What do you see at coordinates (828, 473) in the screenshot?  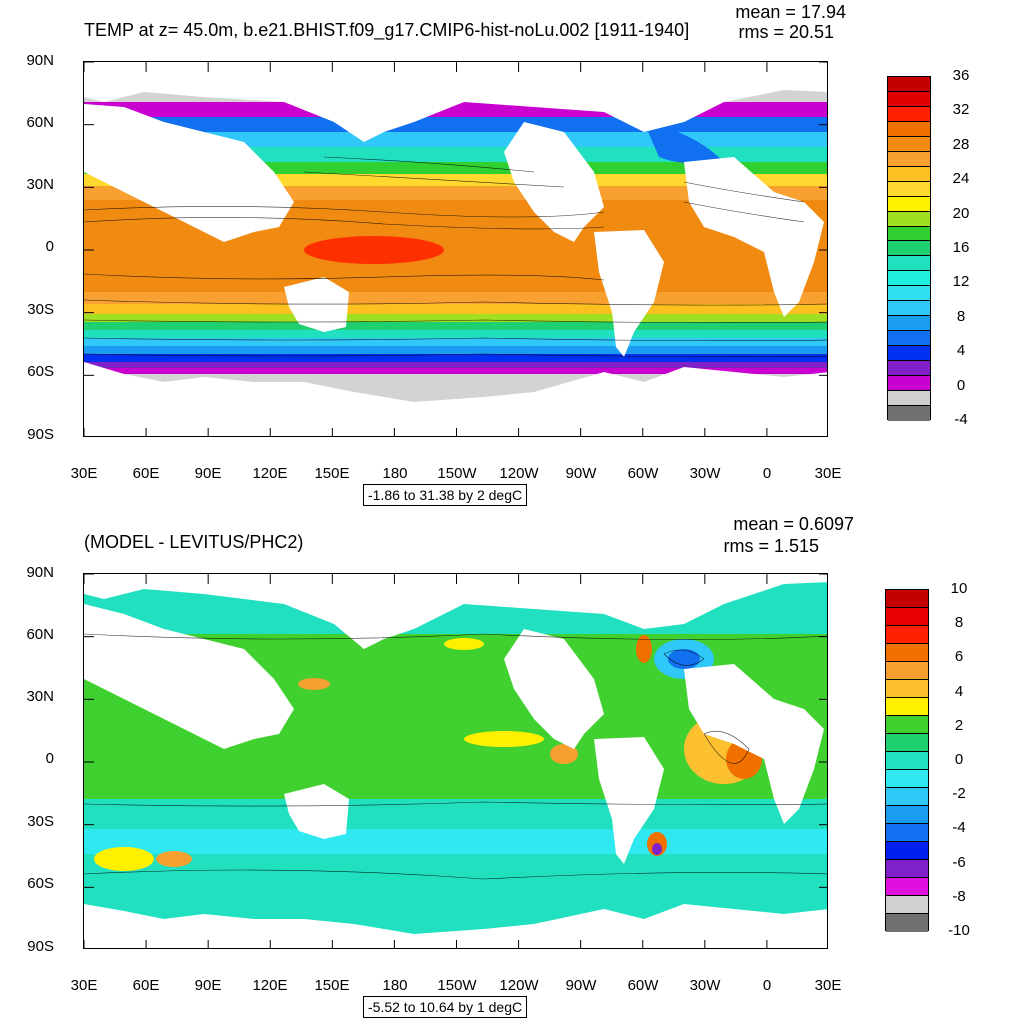 I see `top-lon-label-30e-end: 30E` at bounding box center [828, 473].